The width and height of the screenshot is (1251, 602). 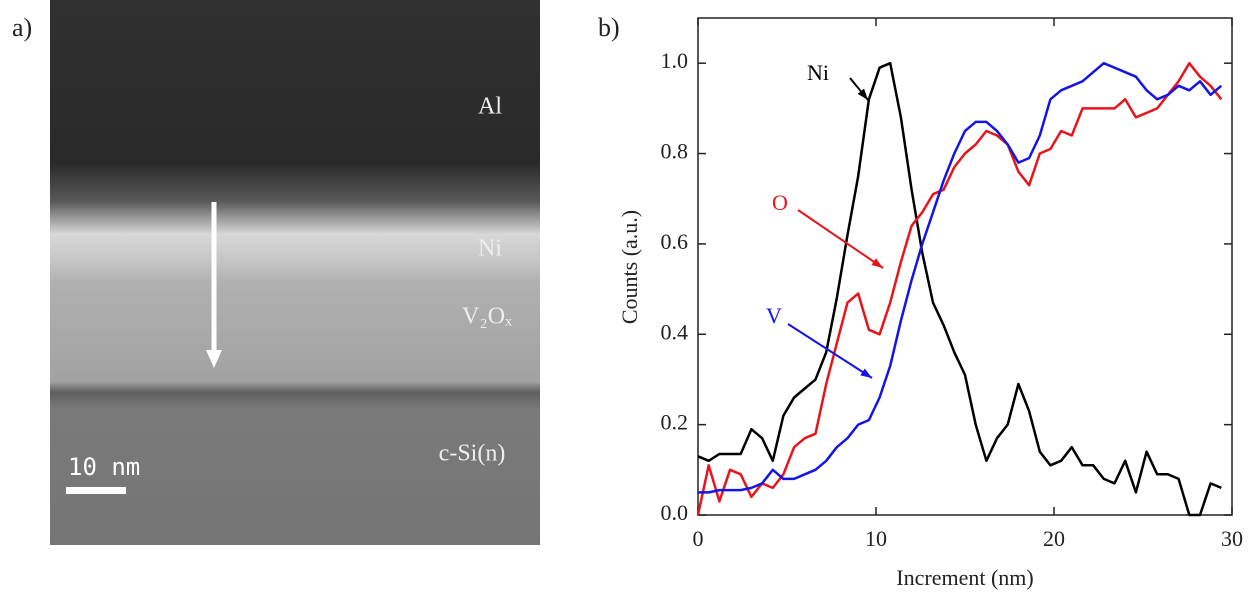 What do you see at coordinates (774, 315) in the screenshot?
I see `legend-label: V` at bounding box center [774, 315].